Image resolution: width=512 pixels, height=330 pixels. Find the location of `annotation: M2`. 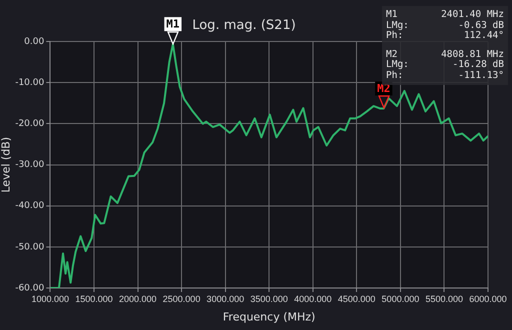

annotation: M2 is located at coordinates (383, 88).